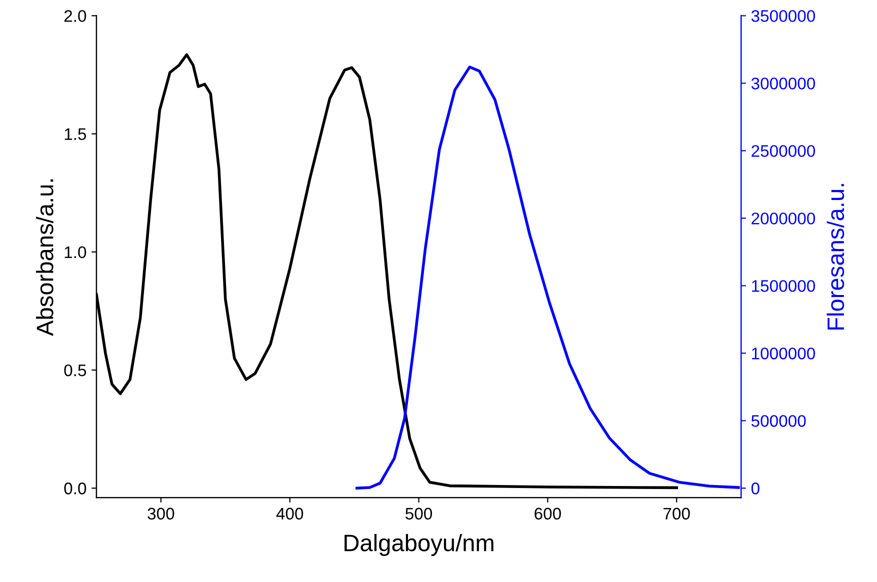 The width and height of the screenshot is (877, 582). I want to click on y2-tick-label: 2500000, so click(784, 151).